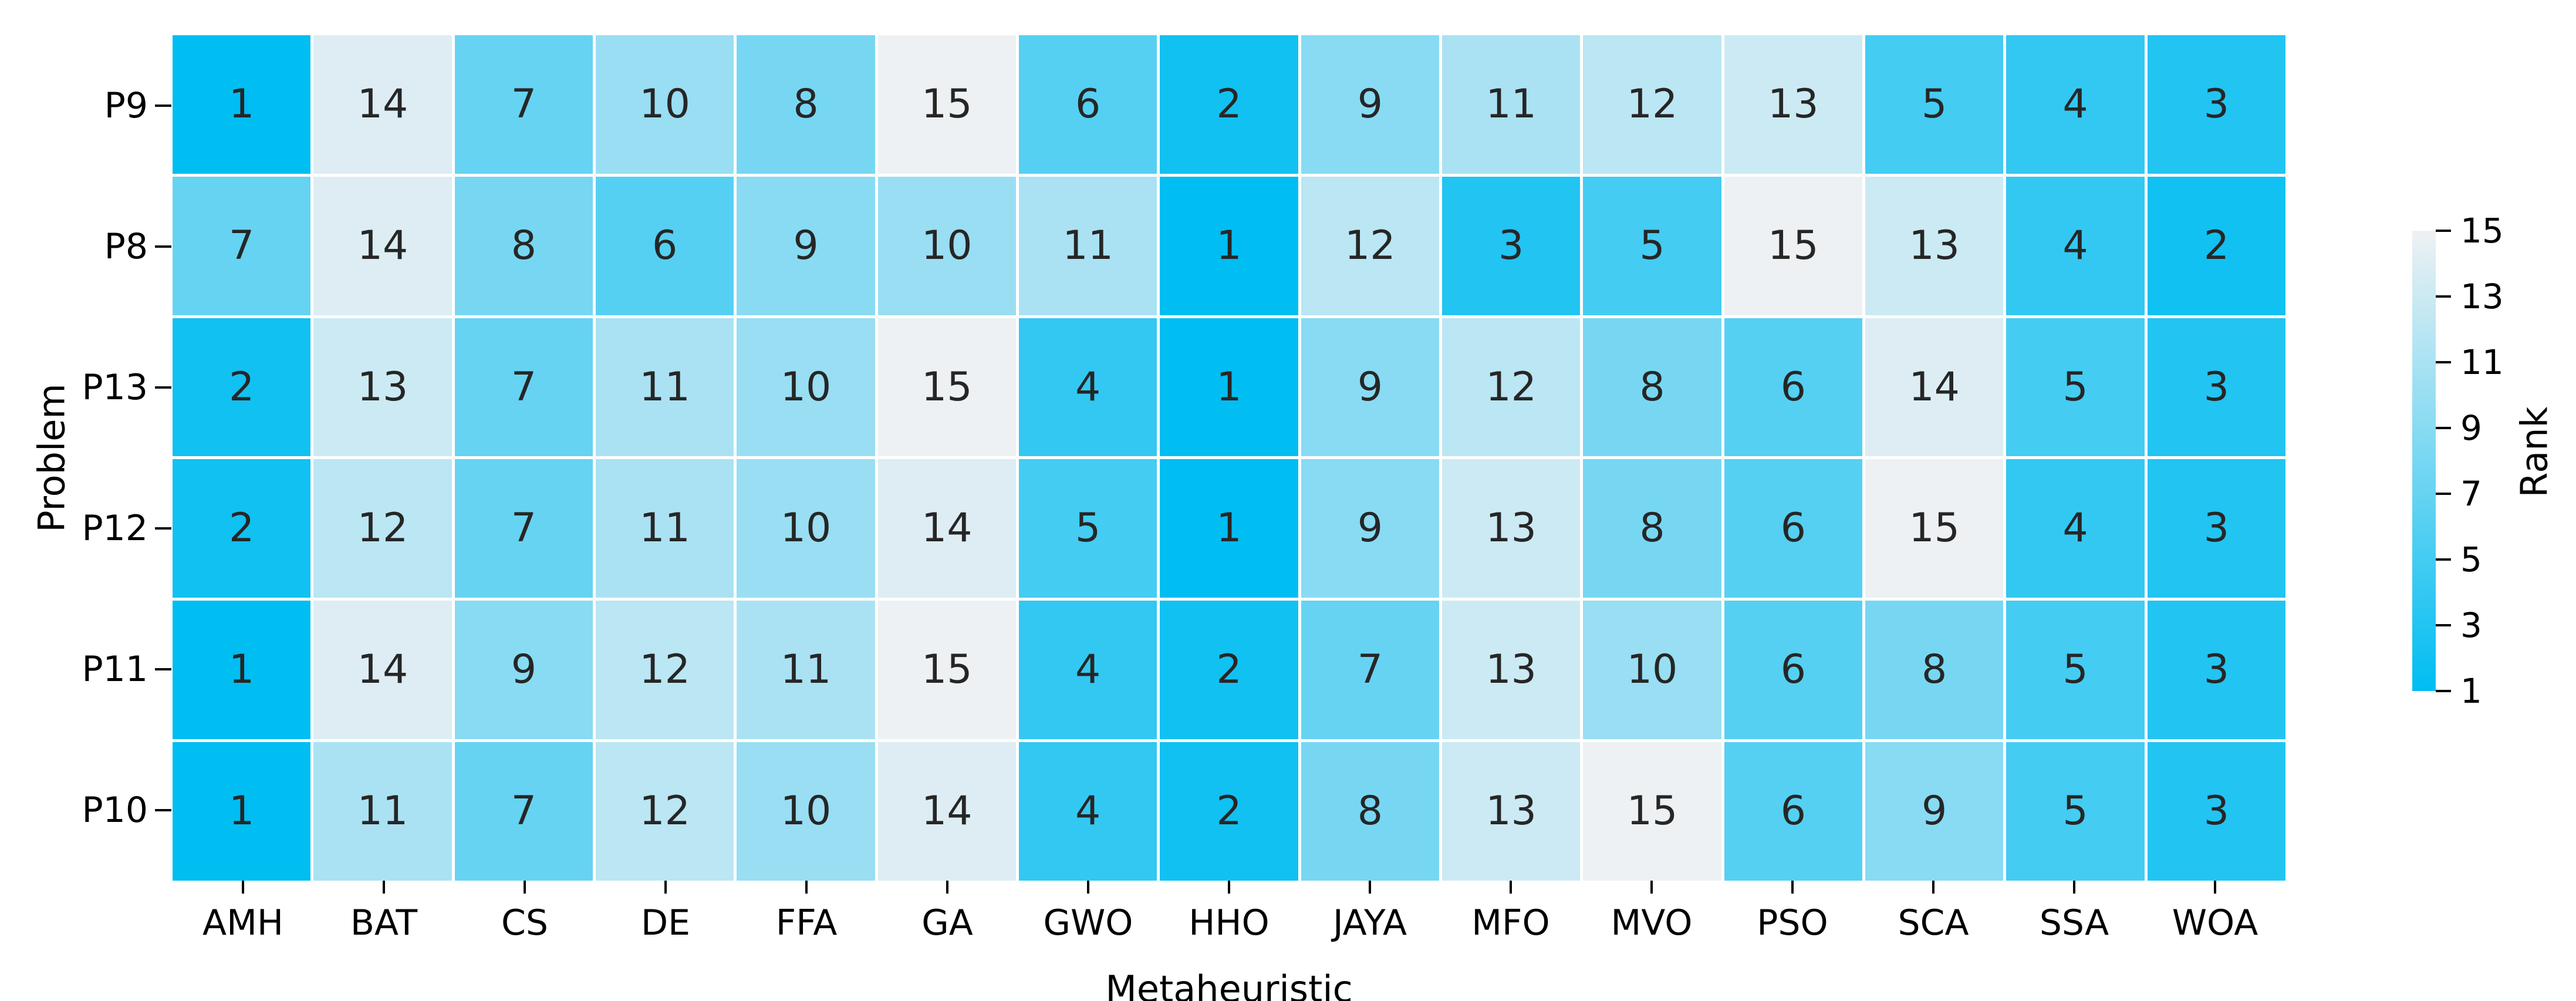  I want to click on heatmap-cell-P10-MFO: 13, so click(1511, 811).